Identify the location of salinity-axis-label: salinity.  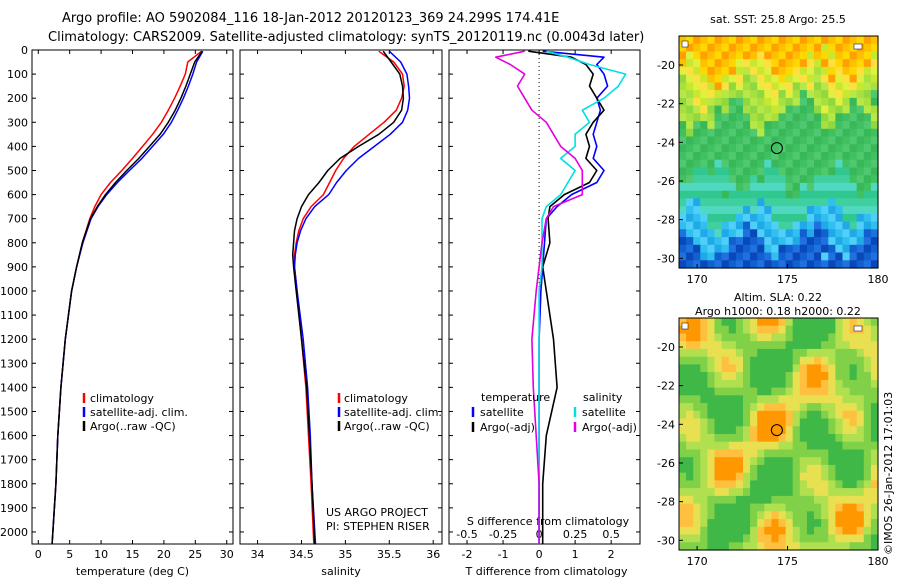
(341, 571).